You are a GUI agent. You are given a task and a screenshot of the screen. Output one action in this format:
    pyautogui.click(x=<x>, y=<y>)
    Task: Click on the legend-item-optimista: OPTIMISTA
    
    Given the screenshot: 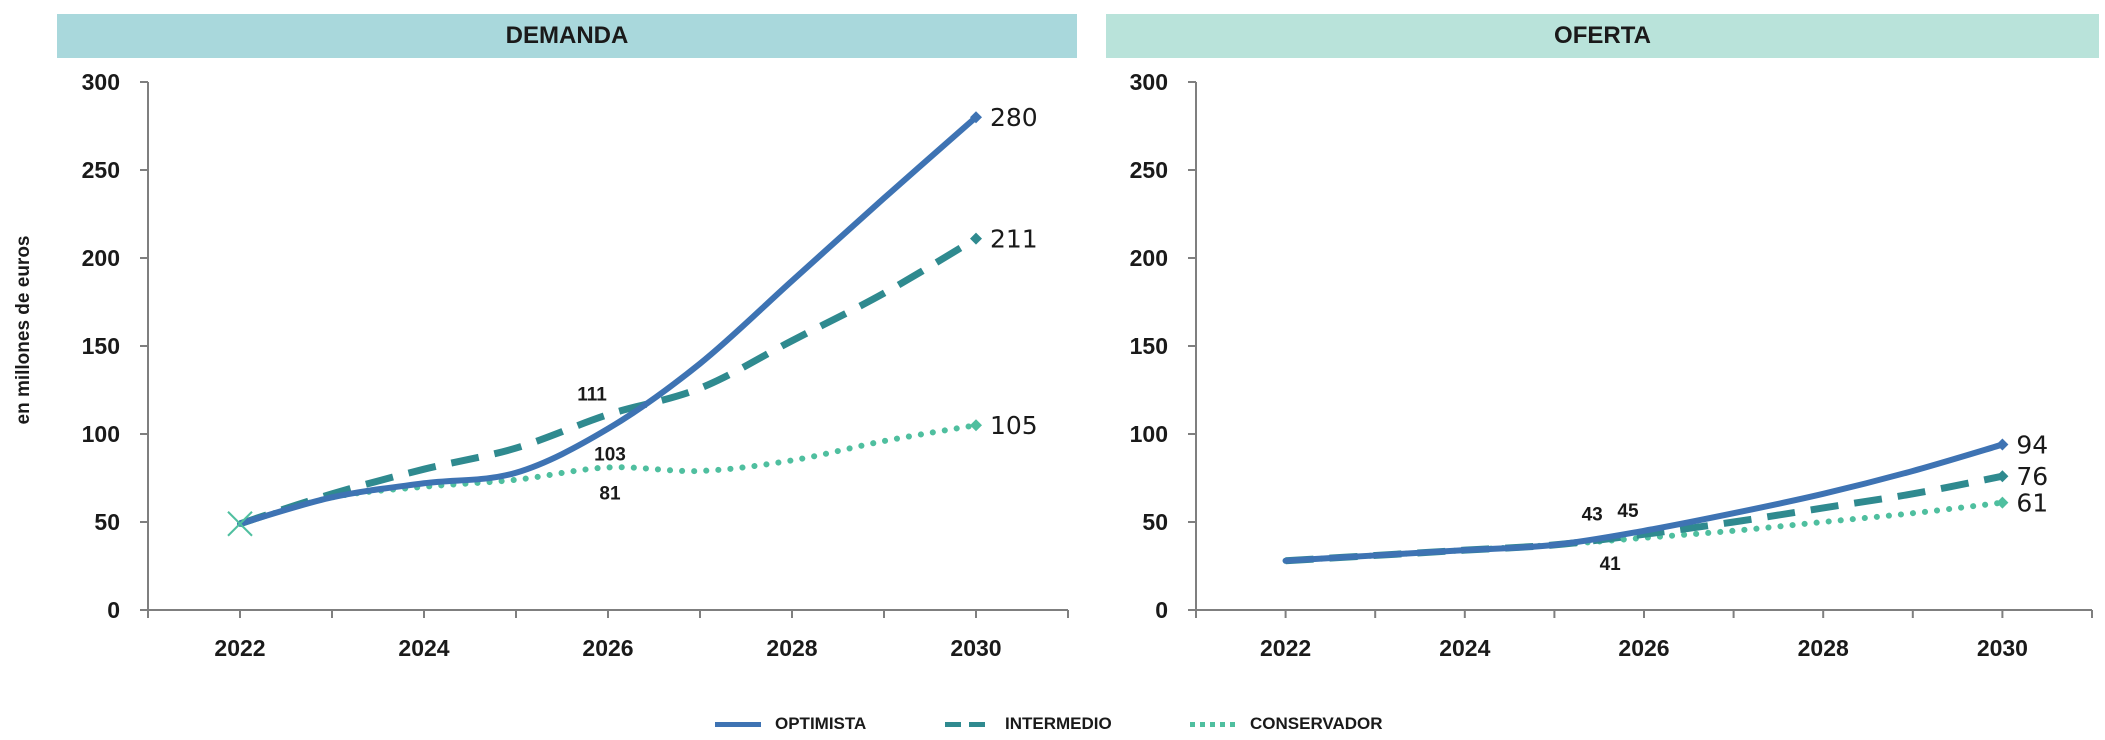 What is the action you would take?
    pyautogui.click(x=790, y=724)
    